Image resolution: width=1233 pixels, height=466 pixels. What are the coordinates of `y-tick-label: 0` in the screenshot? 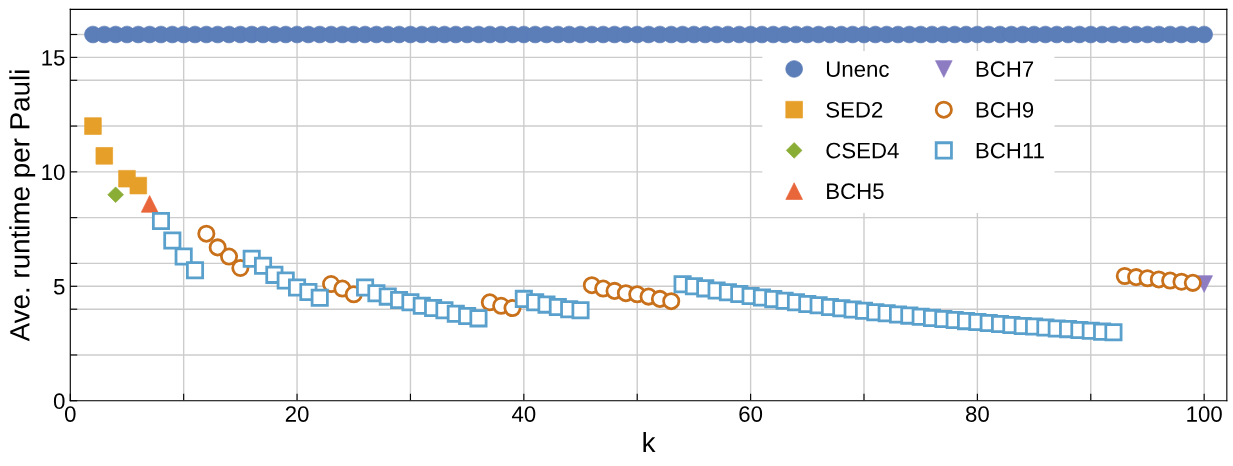 It's located at (59, 401).